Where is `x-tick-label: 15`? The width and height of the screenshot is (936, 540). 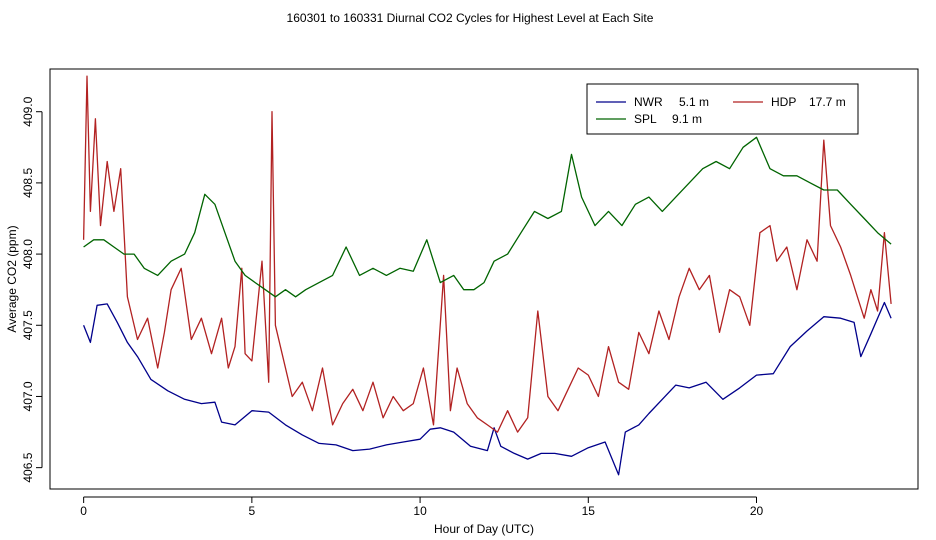 x-tick-label: 15 is located at coordinates (589, 511).